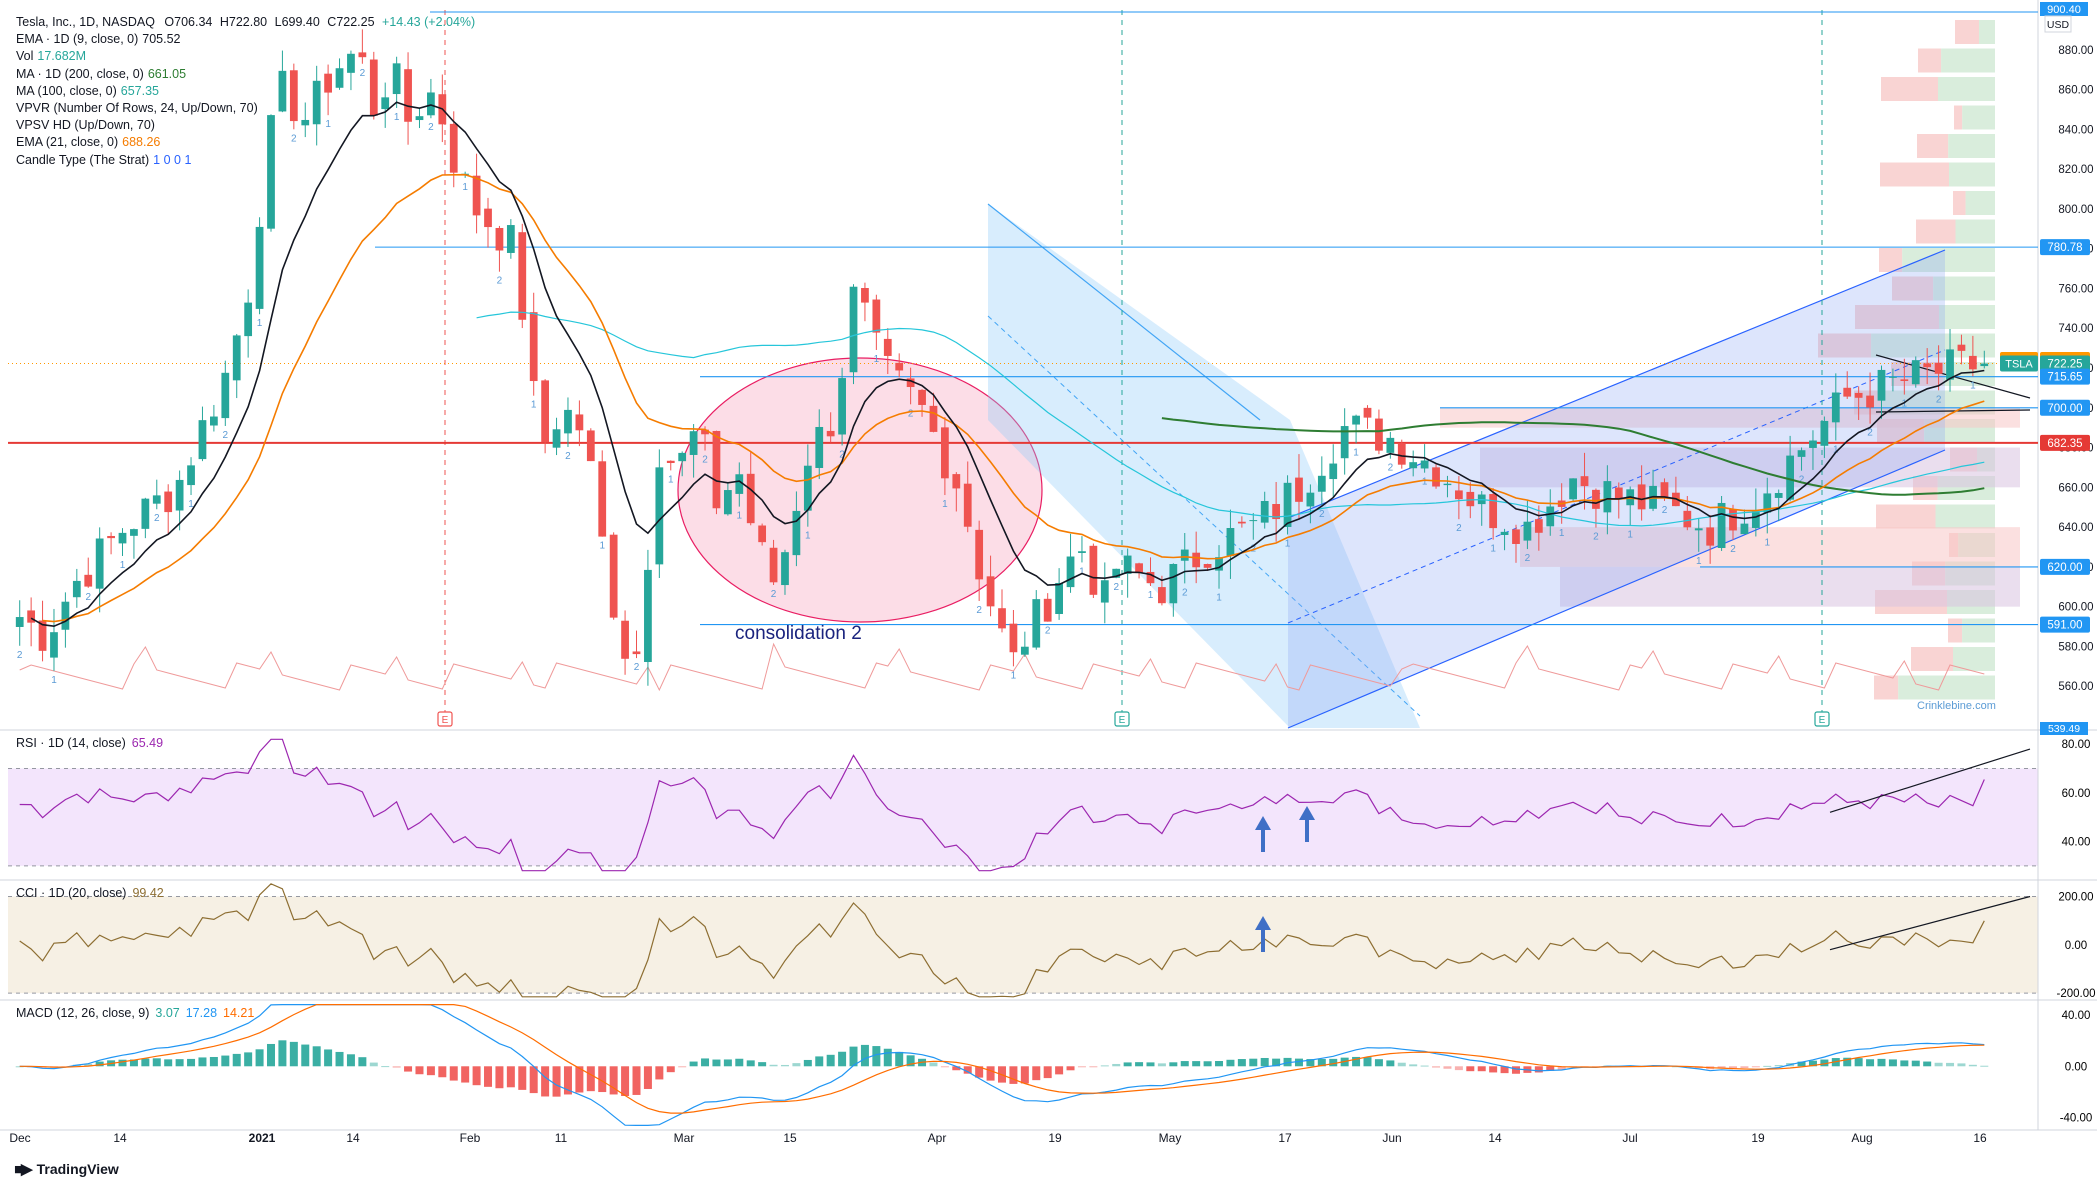  I want to click on price-bottom-label: 539.49, so click(2064, 729).